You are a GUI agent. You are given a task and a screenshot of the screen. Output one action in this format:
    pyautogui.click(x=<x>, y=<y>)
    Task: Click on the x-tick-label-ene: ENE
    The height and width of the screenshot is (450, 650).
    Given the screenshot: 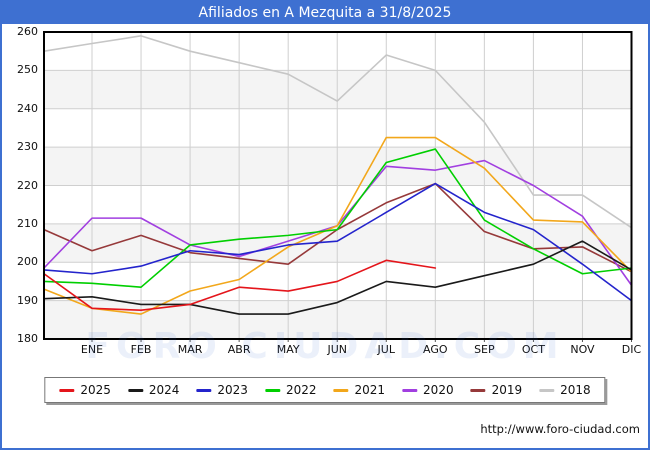 What is the action you would take?
    pyautogui.click(x=92, y=349)
    